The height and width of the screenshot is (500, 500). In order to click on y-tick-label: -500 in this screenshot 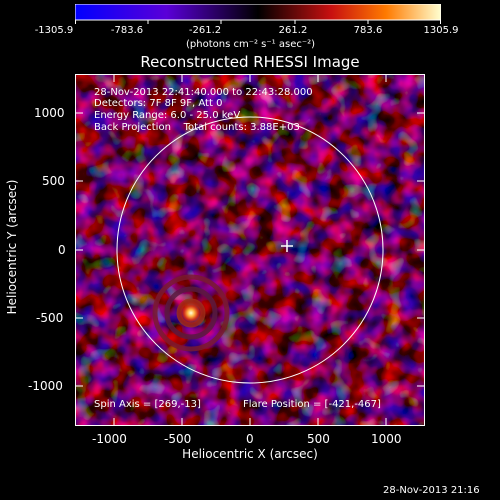, I will do `click(50, 318)`.